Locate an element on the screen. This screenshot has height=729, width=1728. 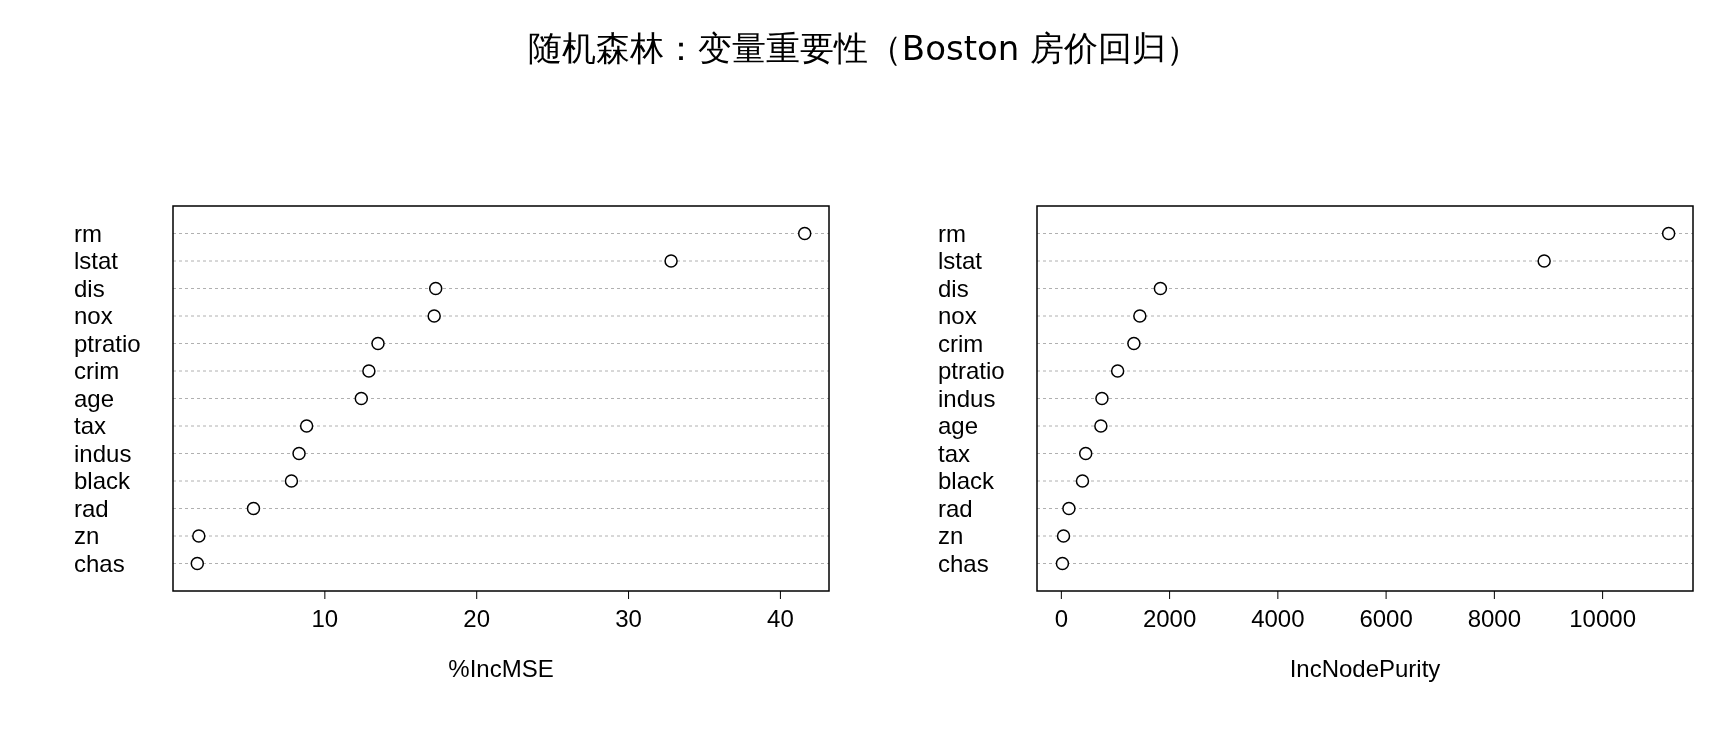
x-tick-label: 0 is located at coordinates (1061, 618).